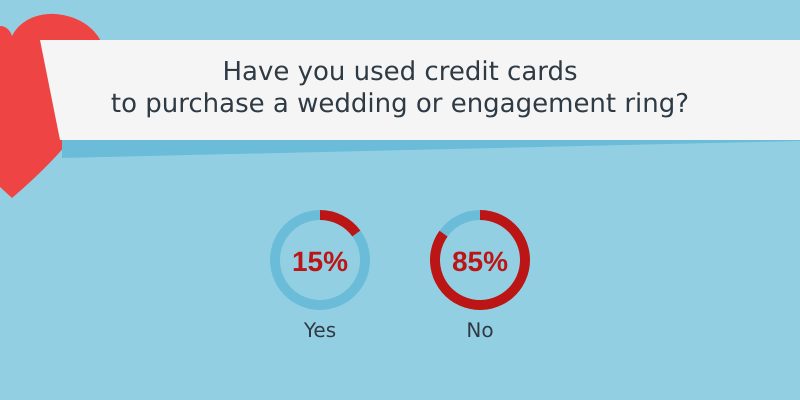 The width and height of the screenshot is (800, 400). I want to click on text: 15%, so click(320, 261).